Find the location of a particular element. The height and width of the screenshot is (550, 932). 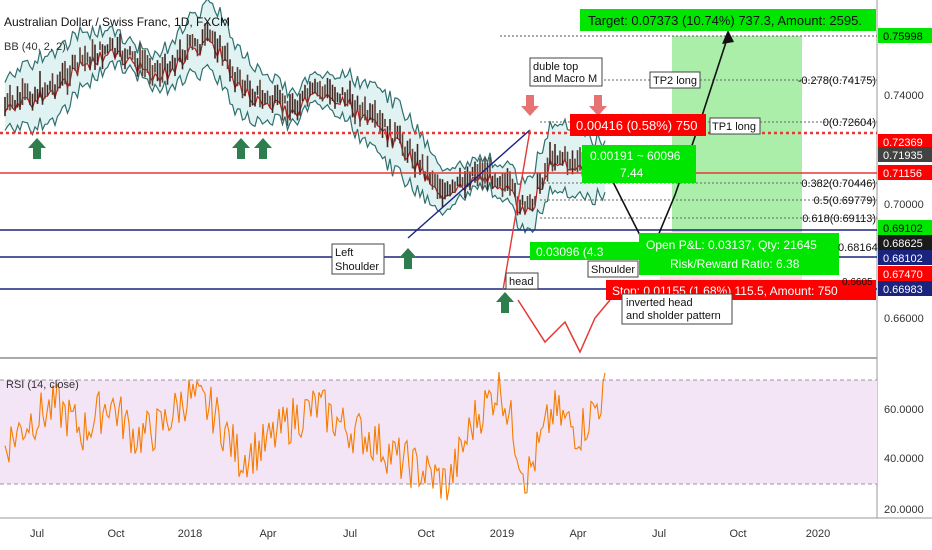

fib-extra2-label: 0.6605 is located at coordinates (857, 282).